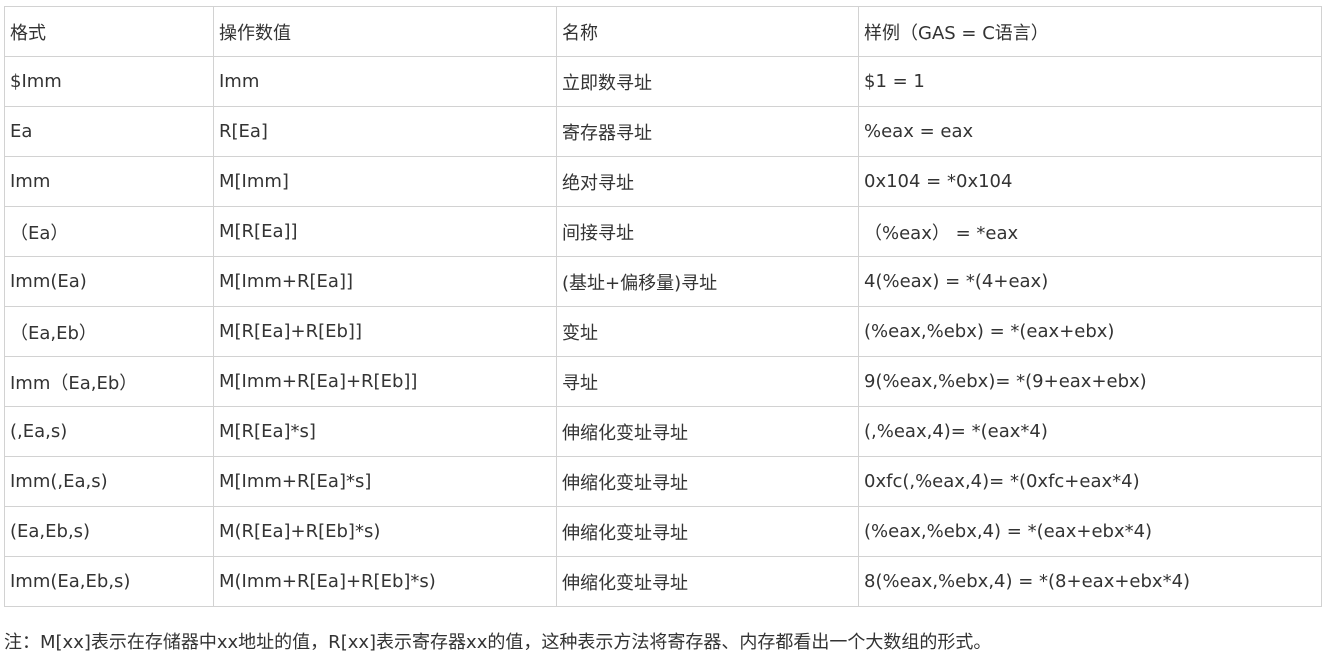 The width and height of the screenshot is (1340, 655). What do you see at coordinates (385, 531) in the screenshot?
I see `cell-operand-value: M(R[Ea]+R[Eb]*s)` at bounding box center [385, 531].